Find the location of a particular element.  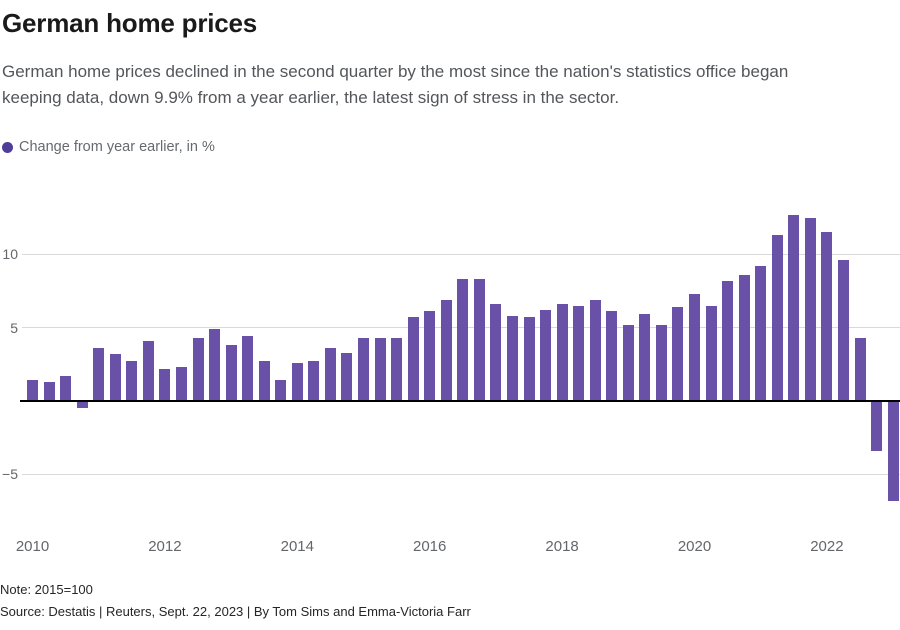

bar-2013-q2 is located at coordinates (248, 368).